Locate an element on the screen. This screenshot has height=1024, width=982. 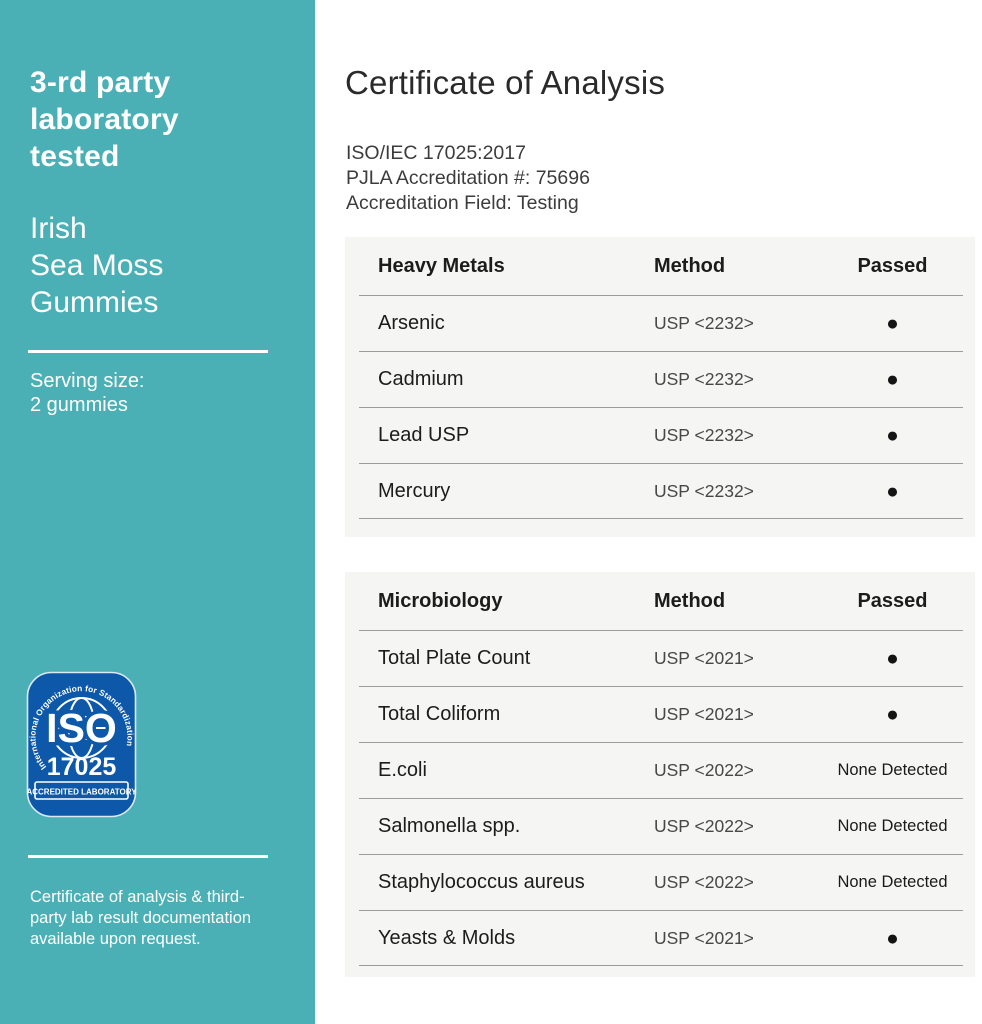
page-title: Certificate of Analysis is located at coordinates (505, 82).